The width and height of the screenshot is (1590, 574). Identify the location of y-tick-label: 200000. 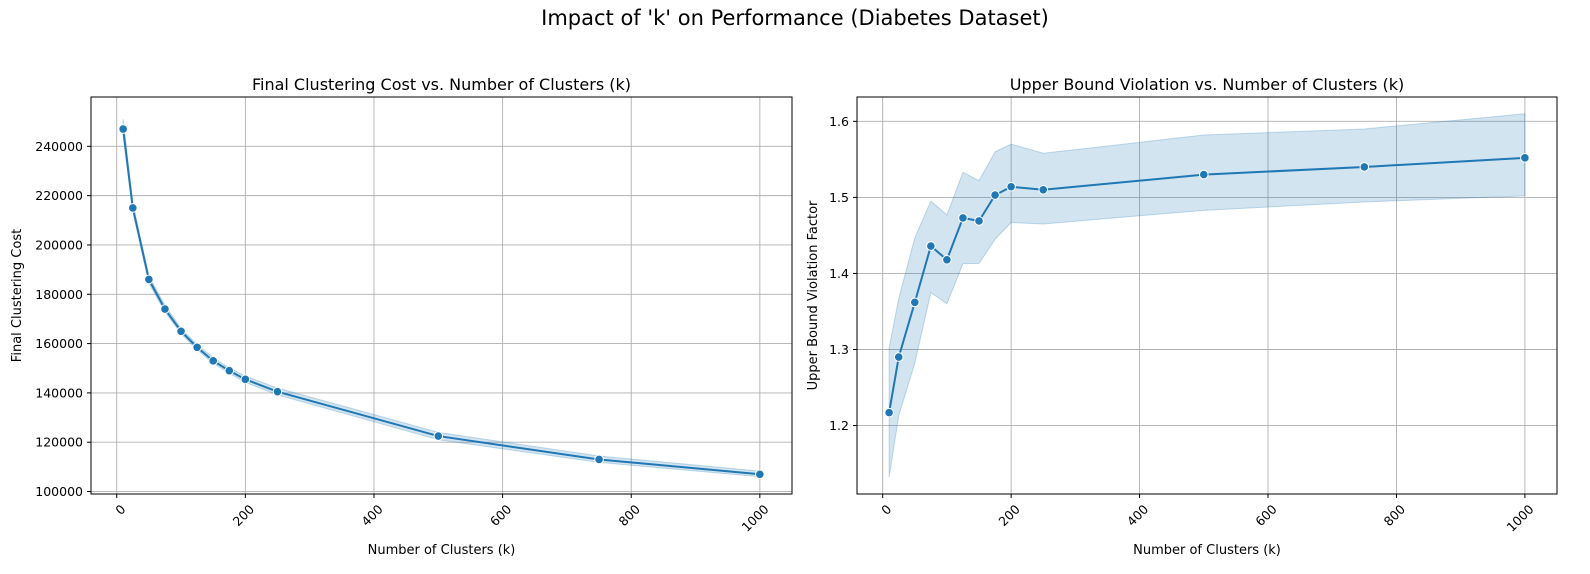
(59, 244).